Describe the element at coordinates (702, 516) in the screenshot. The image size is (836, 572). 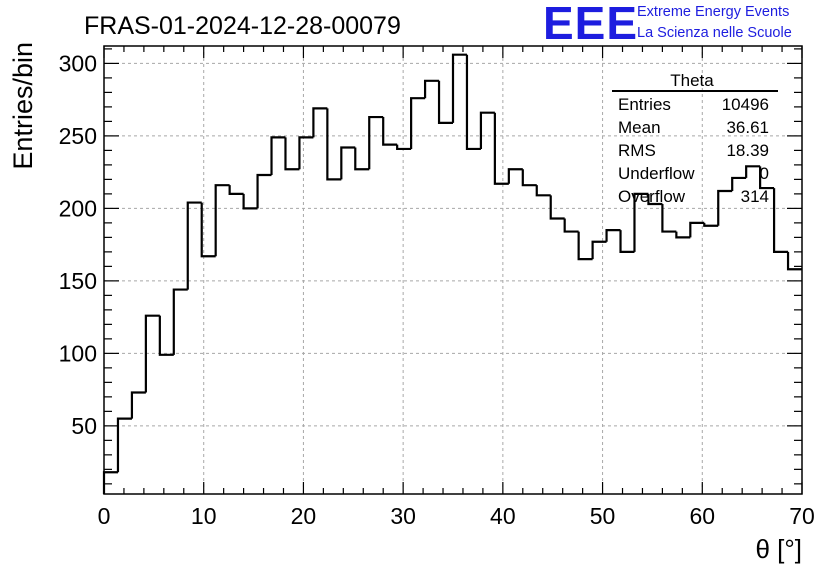
I see `x-tick-label: 60` at that location.